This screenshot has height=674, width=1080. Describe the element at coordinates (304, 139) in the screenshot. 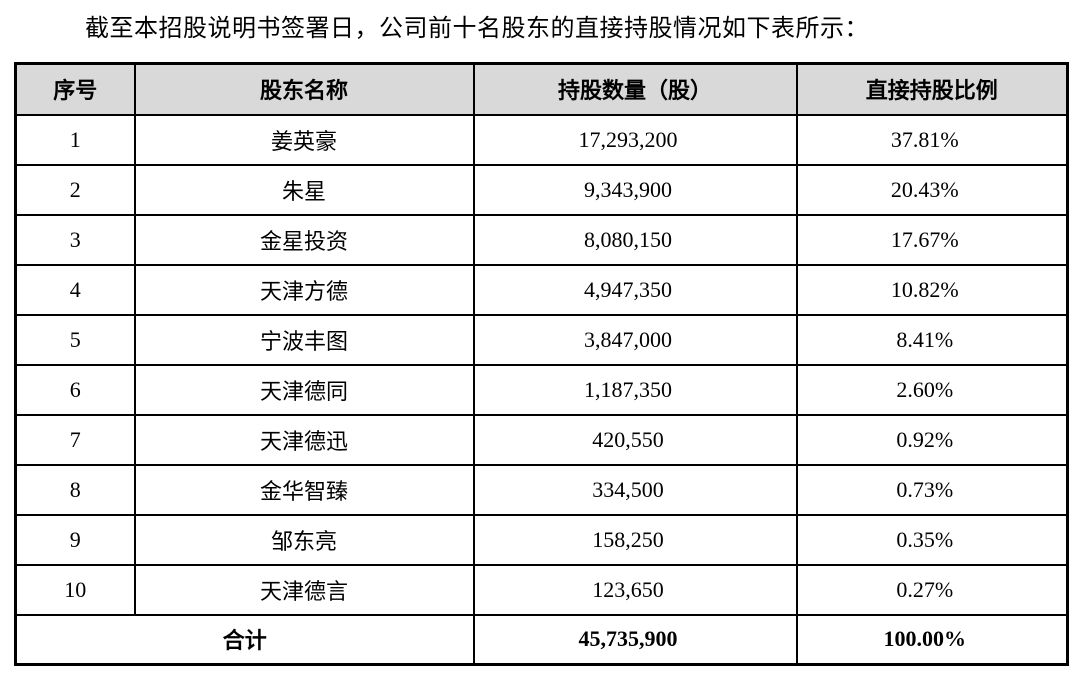

I see `cell-name: 姜英豪` at that location.